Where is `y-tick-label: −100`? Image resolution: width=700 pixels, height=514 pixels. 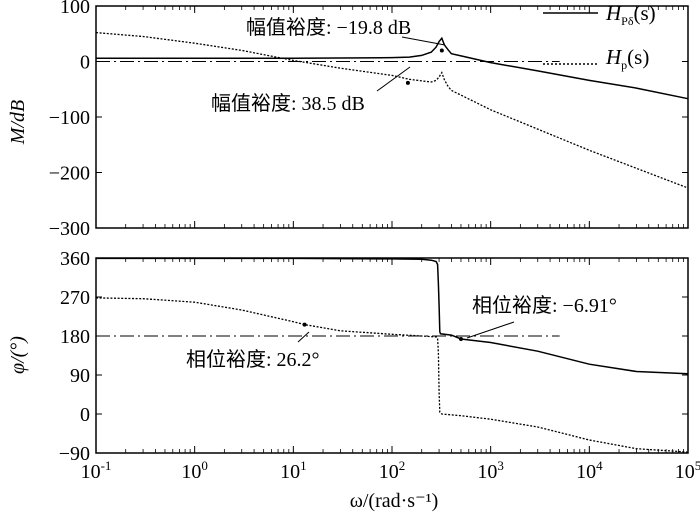 y-tick-label: −100 is located at coordinates (69, 118).